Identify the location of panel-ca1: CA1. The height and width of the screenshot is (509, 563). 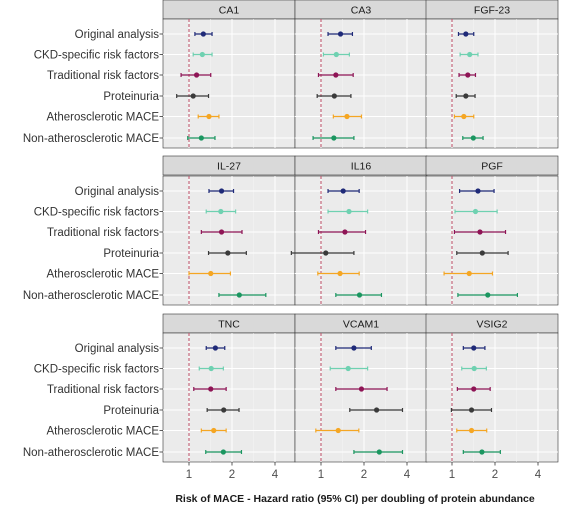
(229, 74).